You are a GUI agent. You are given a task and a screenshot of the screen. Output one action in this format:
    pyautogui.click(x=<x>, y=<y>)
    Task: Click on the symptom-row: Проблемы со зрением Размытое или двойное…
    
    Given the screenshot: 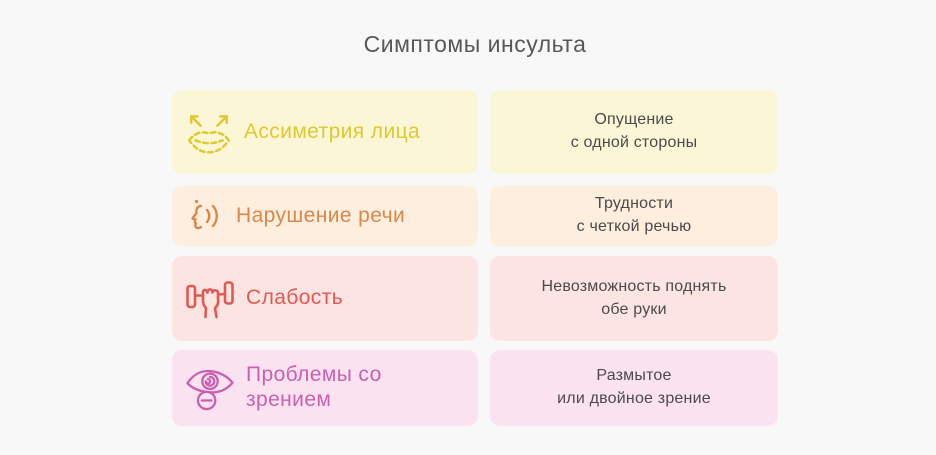 What is the action you would take?
    pyautogui.click(x=475, y=388)
    